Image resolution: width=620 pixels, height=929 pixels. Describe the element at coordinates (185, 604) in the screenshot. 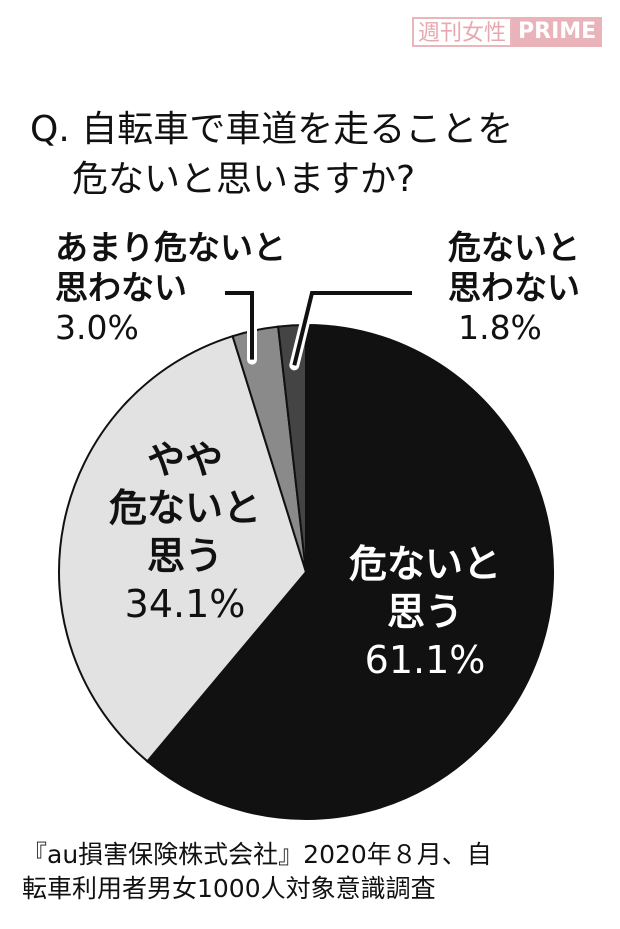

I see `data-label: 34.1%` at that location.